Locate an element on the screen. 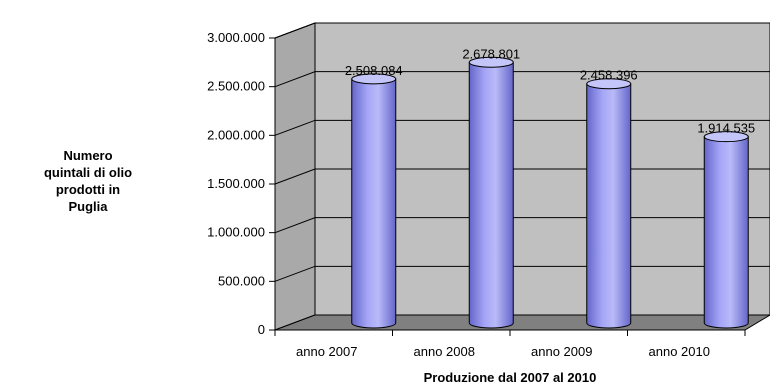  data-label: 2.458.396 is located at coordinates (609, 75).